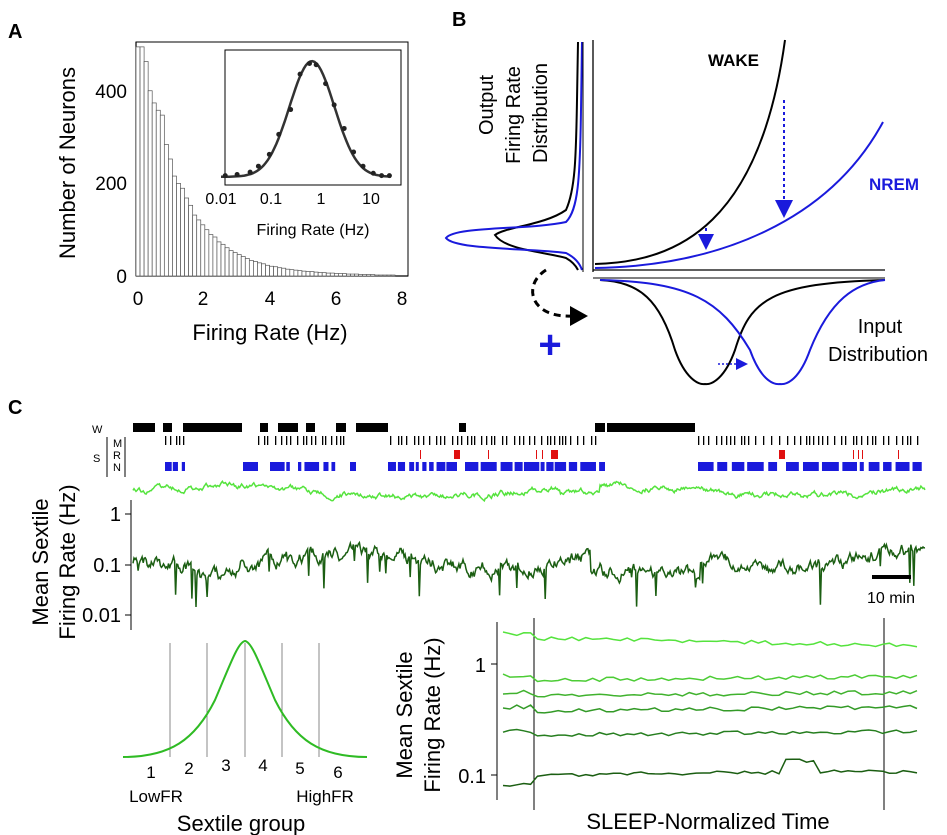 Image resolution: width=947 pixels, height=835 pixels. What do you see at coordinates (487, 105) in the screenshot?
I see `svg-text: Output` at bounding box center [487, 105].